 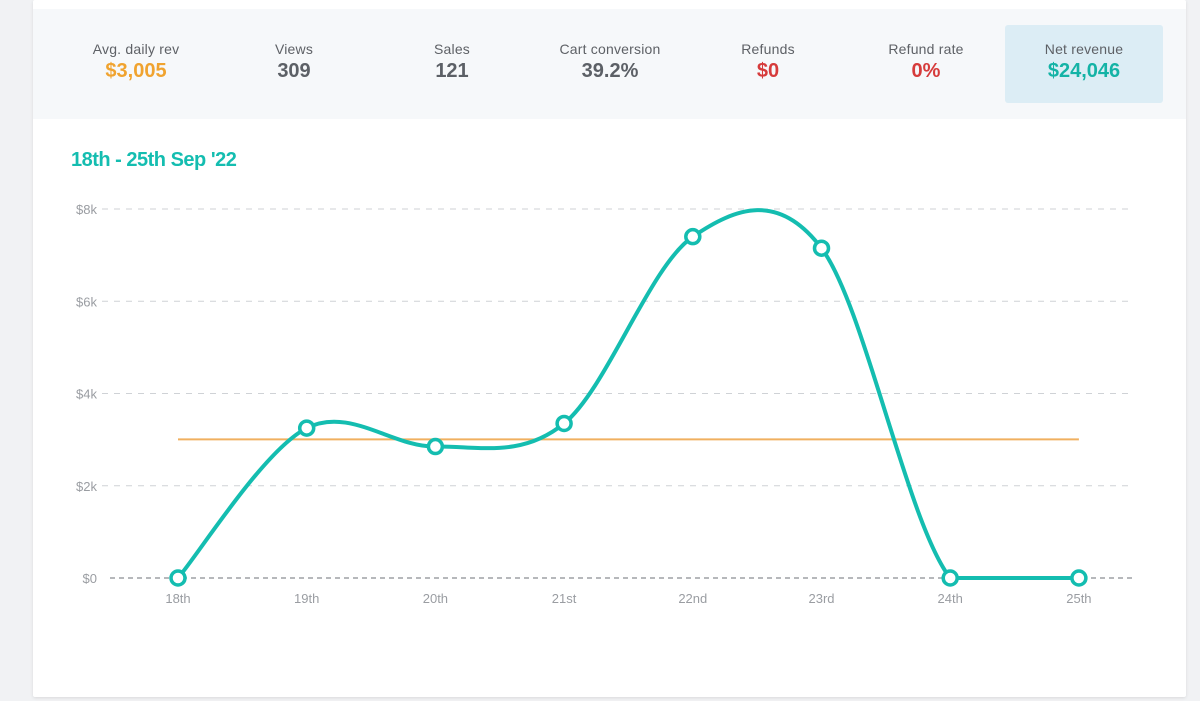 I want to click on y-tick-label: $4k, so click(x=86, y=394).